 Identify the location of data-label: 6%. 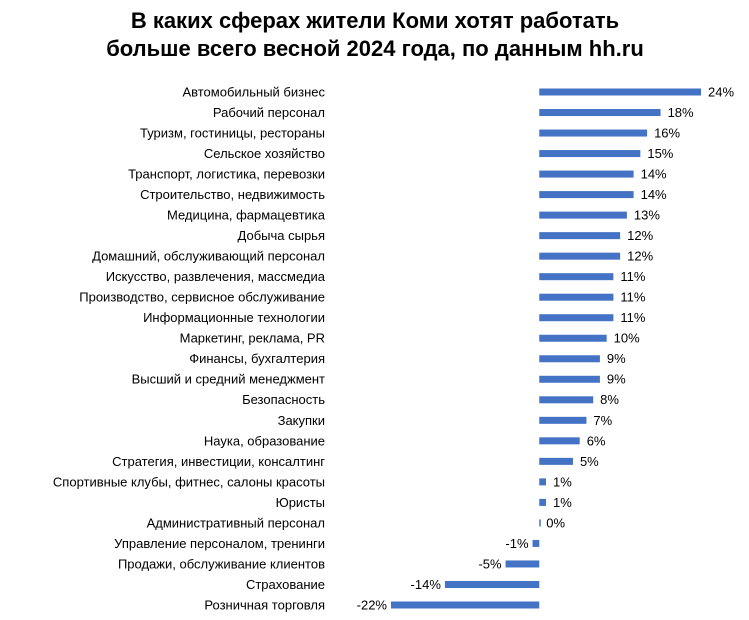
(596, 440).